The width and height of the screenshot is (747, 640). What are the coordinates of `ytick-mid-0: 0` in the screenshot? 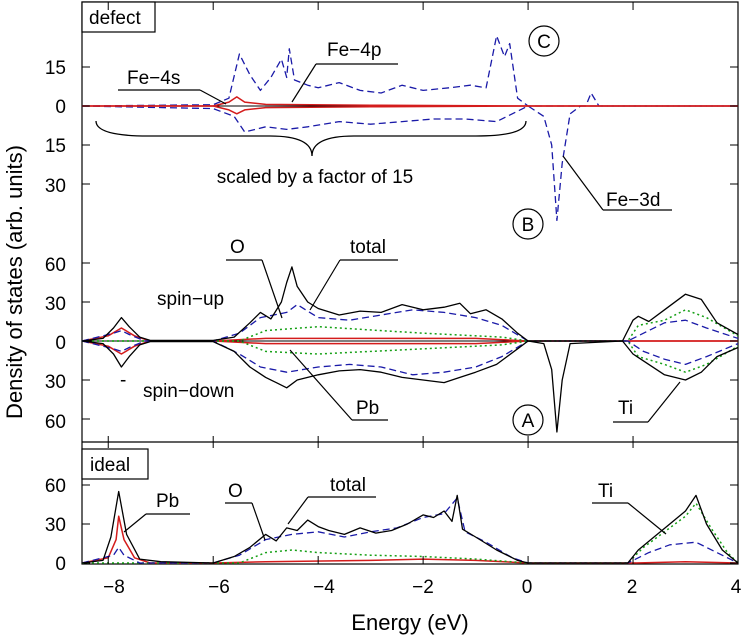 It's located at (60, 343).